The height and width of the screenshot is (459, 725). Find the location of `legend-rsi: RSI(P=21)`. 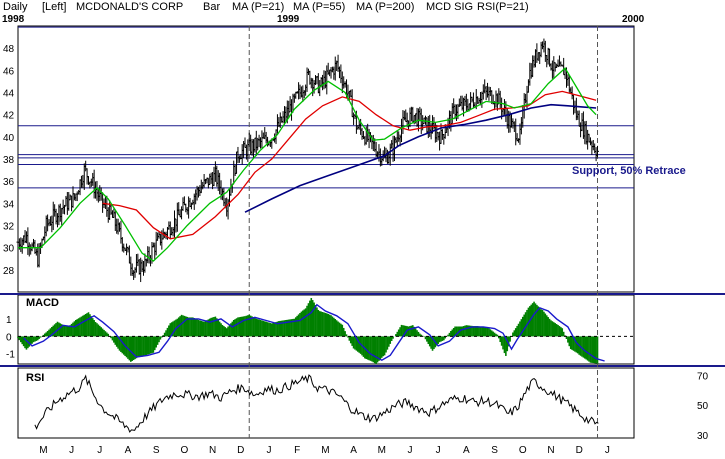

legend-rsi: RSI(P=21) is located at coordinates (503, 7).